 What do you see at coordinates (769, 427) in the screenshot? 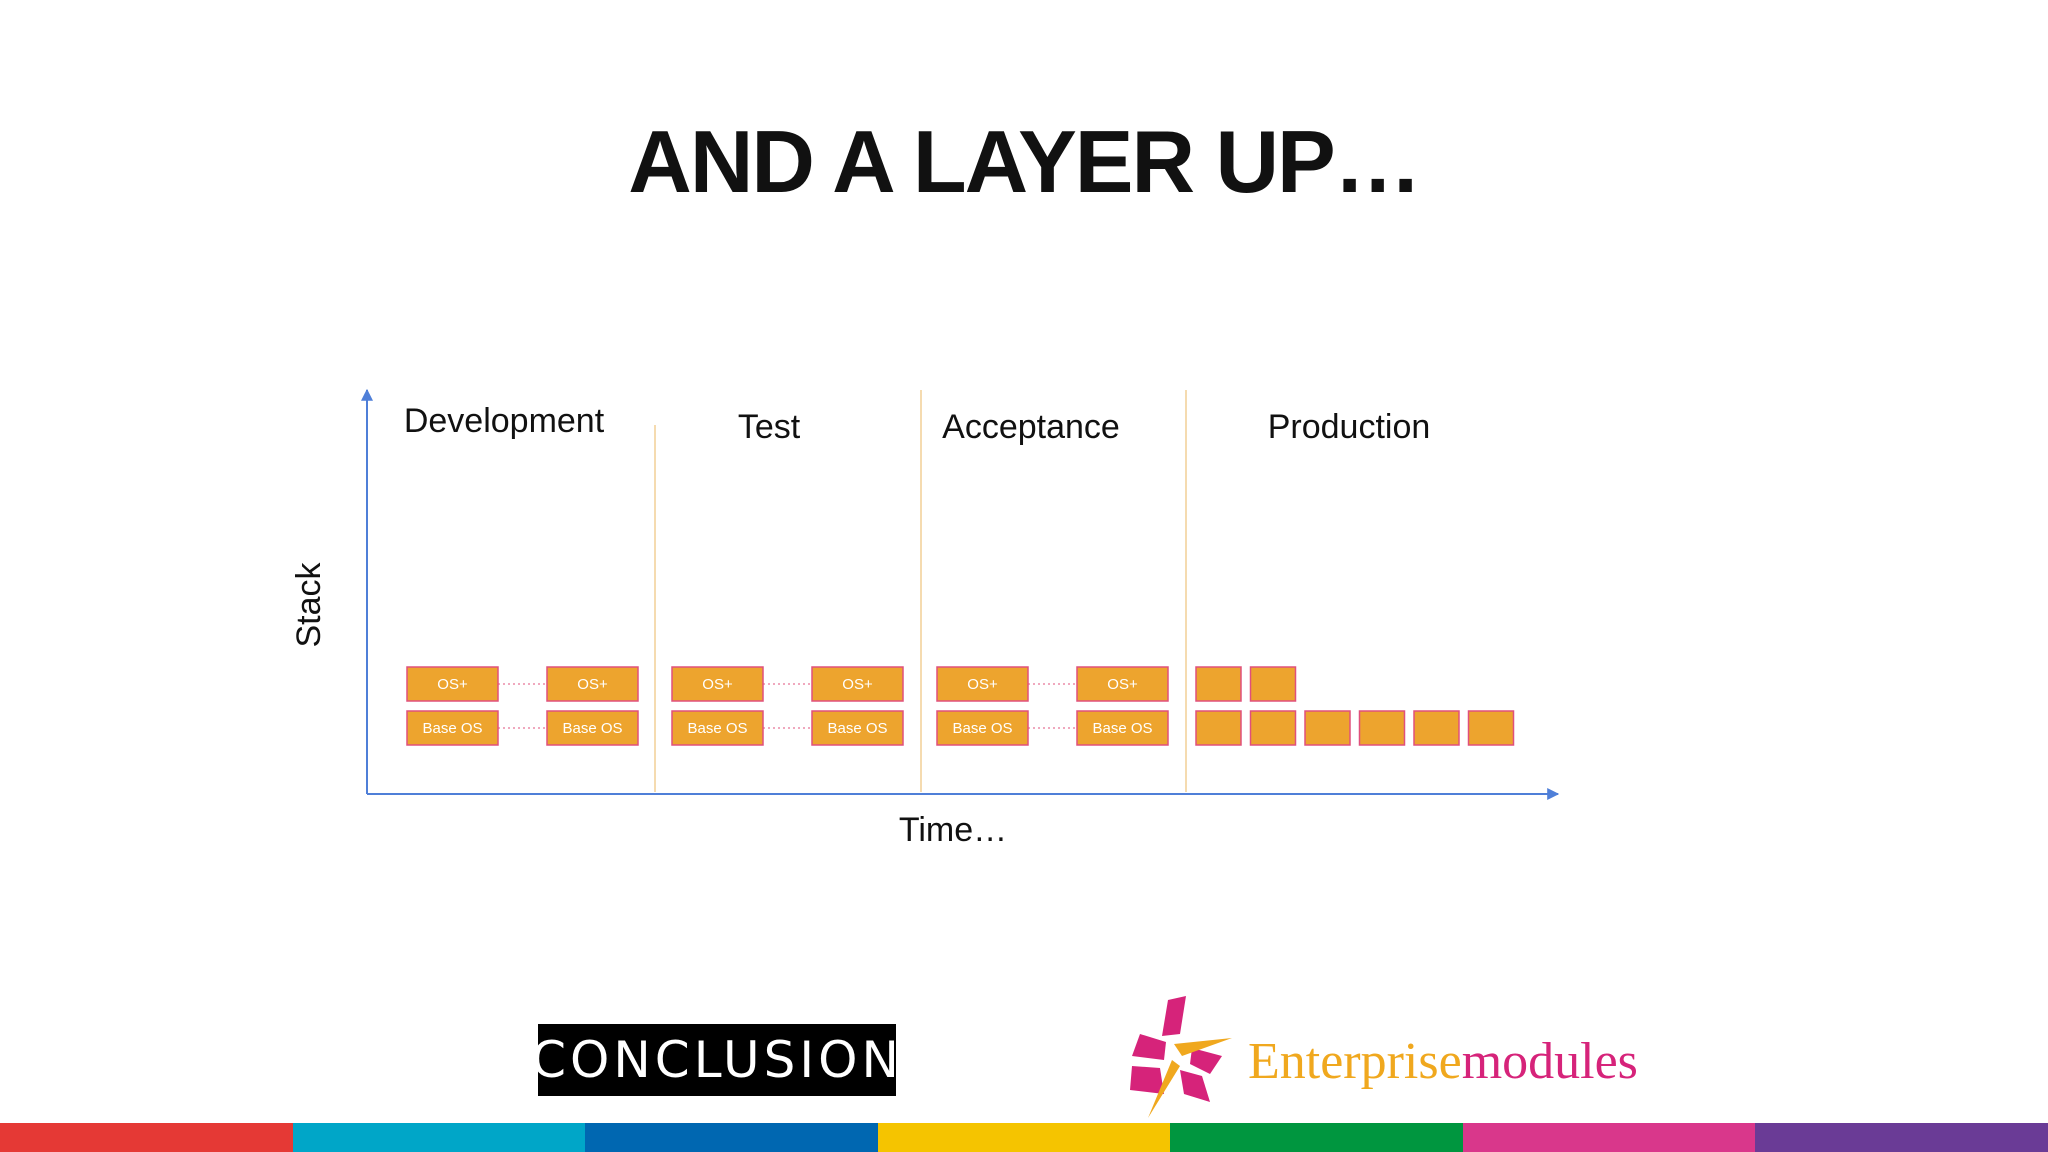
I see `phase-label-test: Test` at bounding box center [769, 427].